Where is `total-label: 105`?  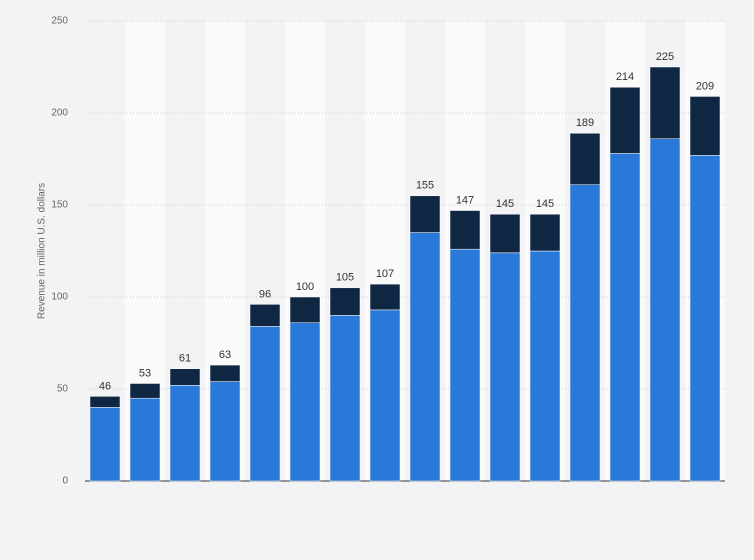 total-label: 105 is located at coordinates (345, 278).